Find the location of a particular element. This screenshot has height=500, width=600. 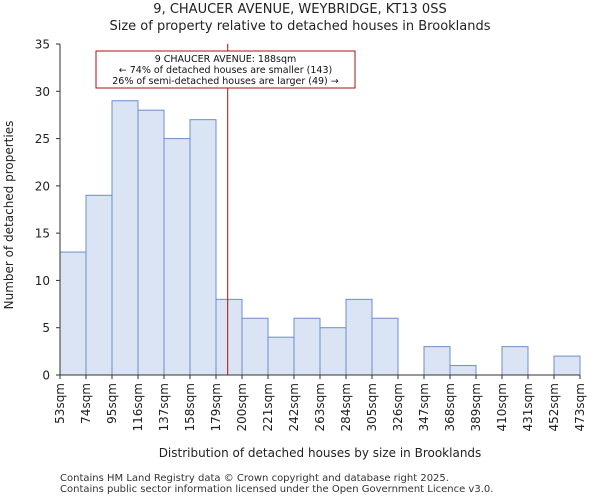

bar-179sqm is located at coordinates (229, 337).